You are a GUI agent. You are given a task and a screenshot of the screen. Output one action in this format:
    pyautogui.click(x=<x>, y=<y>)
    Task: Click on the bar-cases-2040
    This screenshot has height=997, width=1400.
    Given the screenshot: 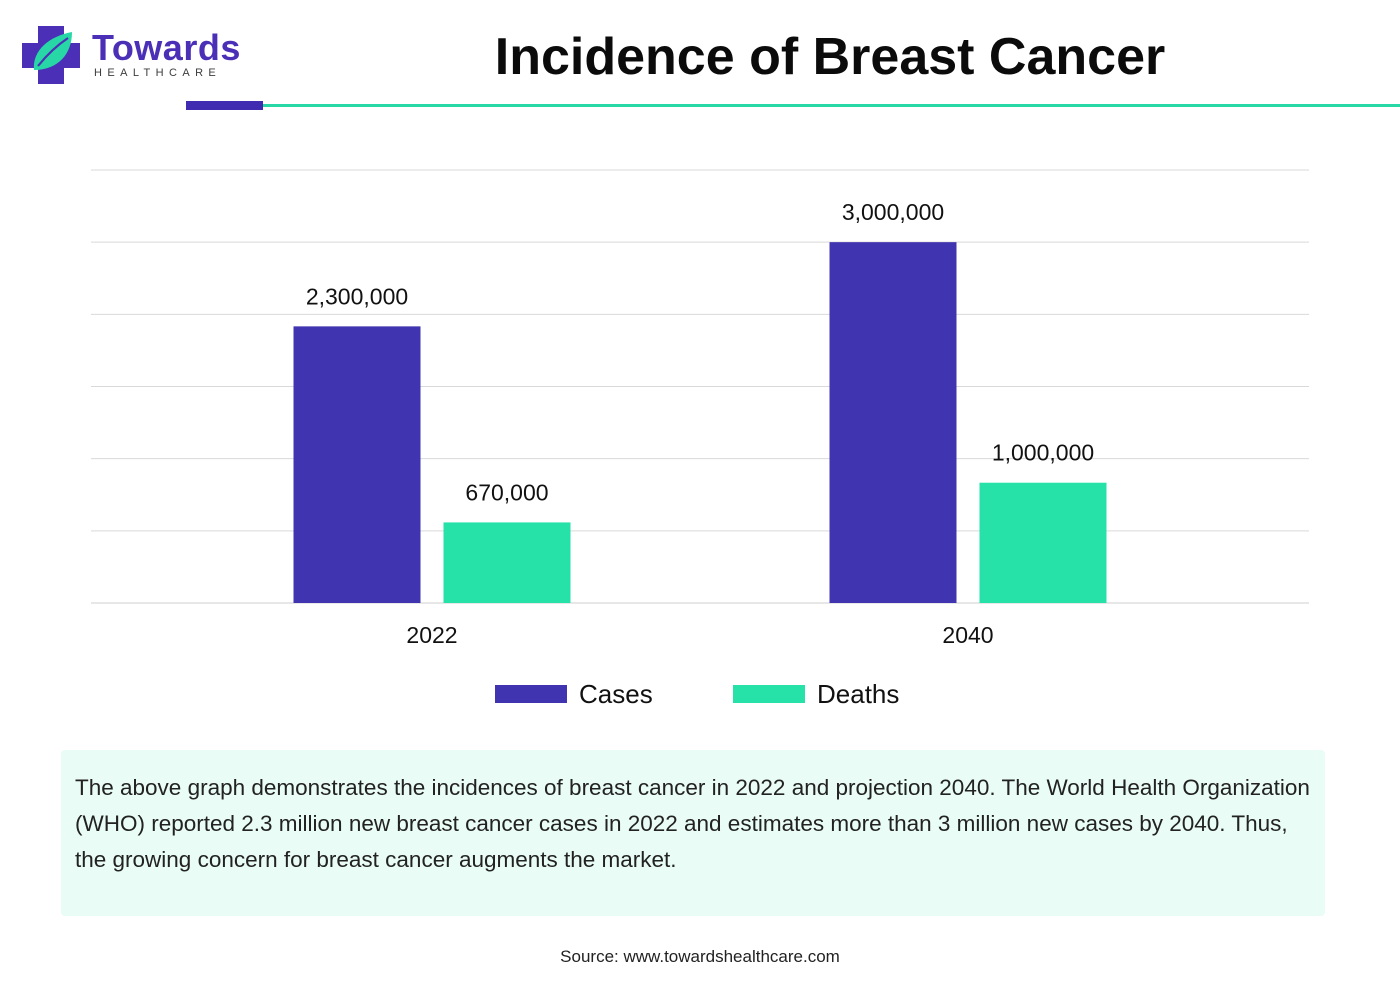 What is the action you would take?
    pyautogui.click(x=893, y=422)
    